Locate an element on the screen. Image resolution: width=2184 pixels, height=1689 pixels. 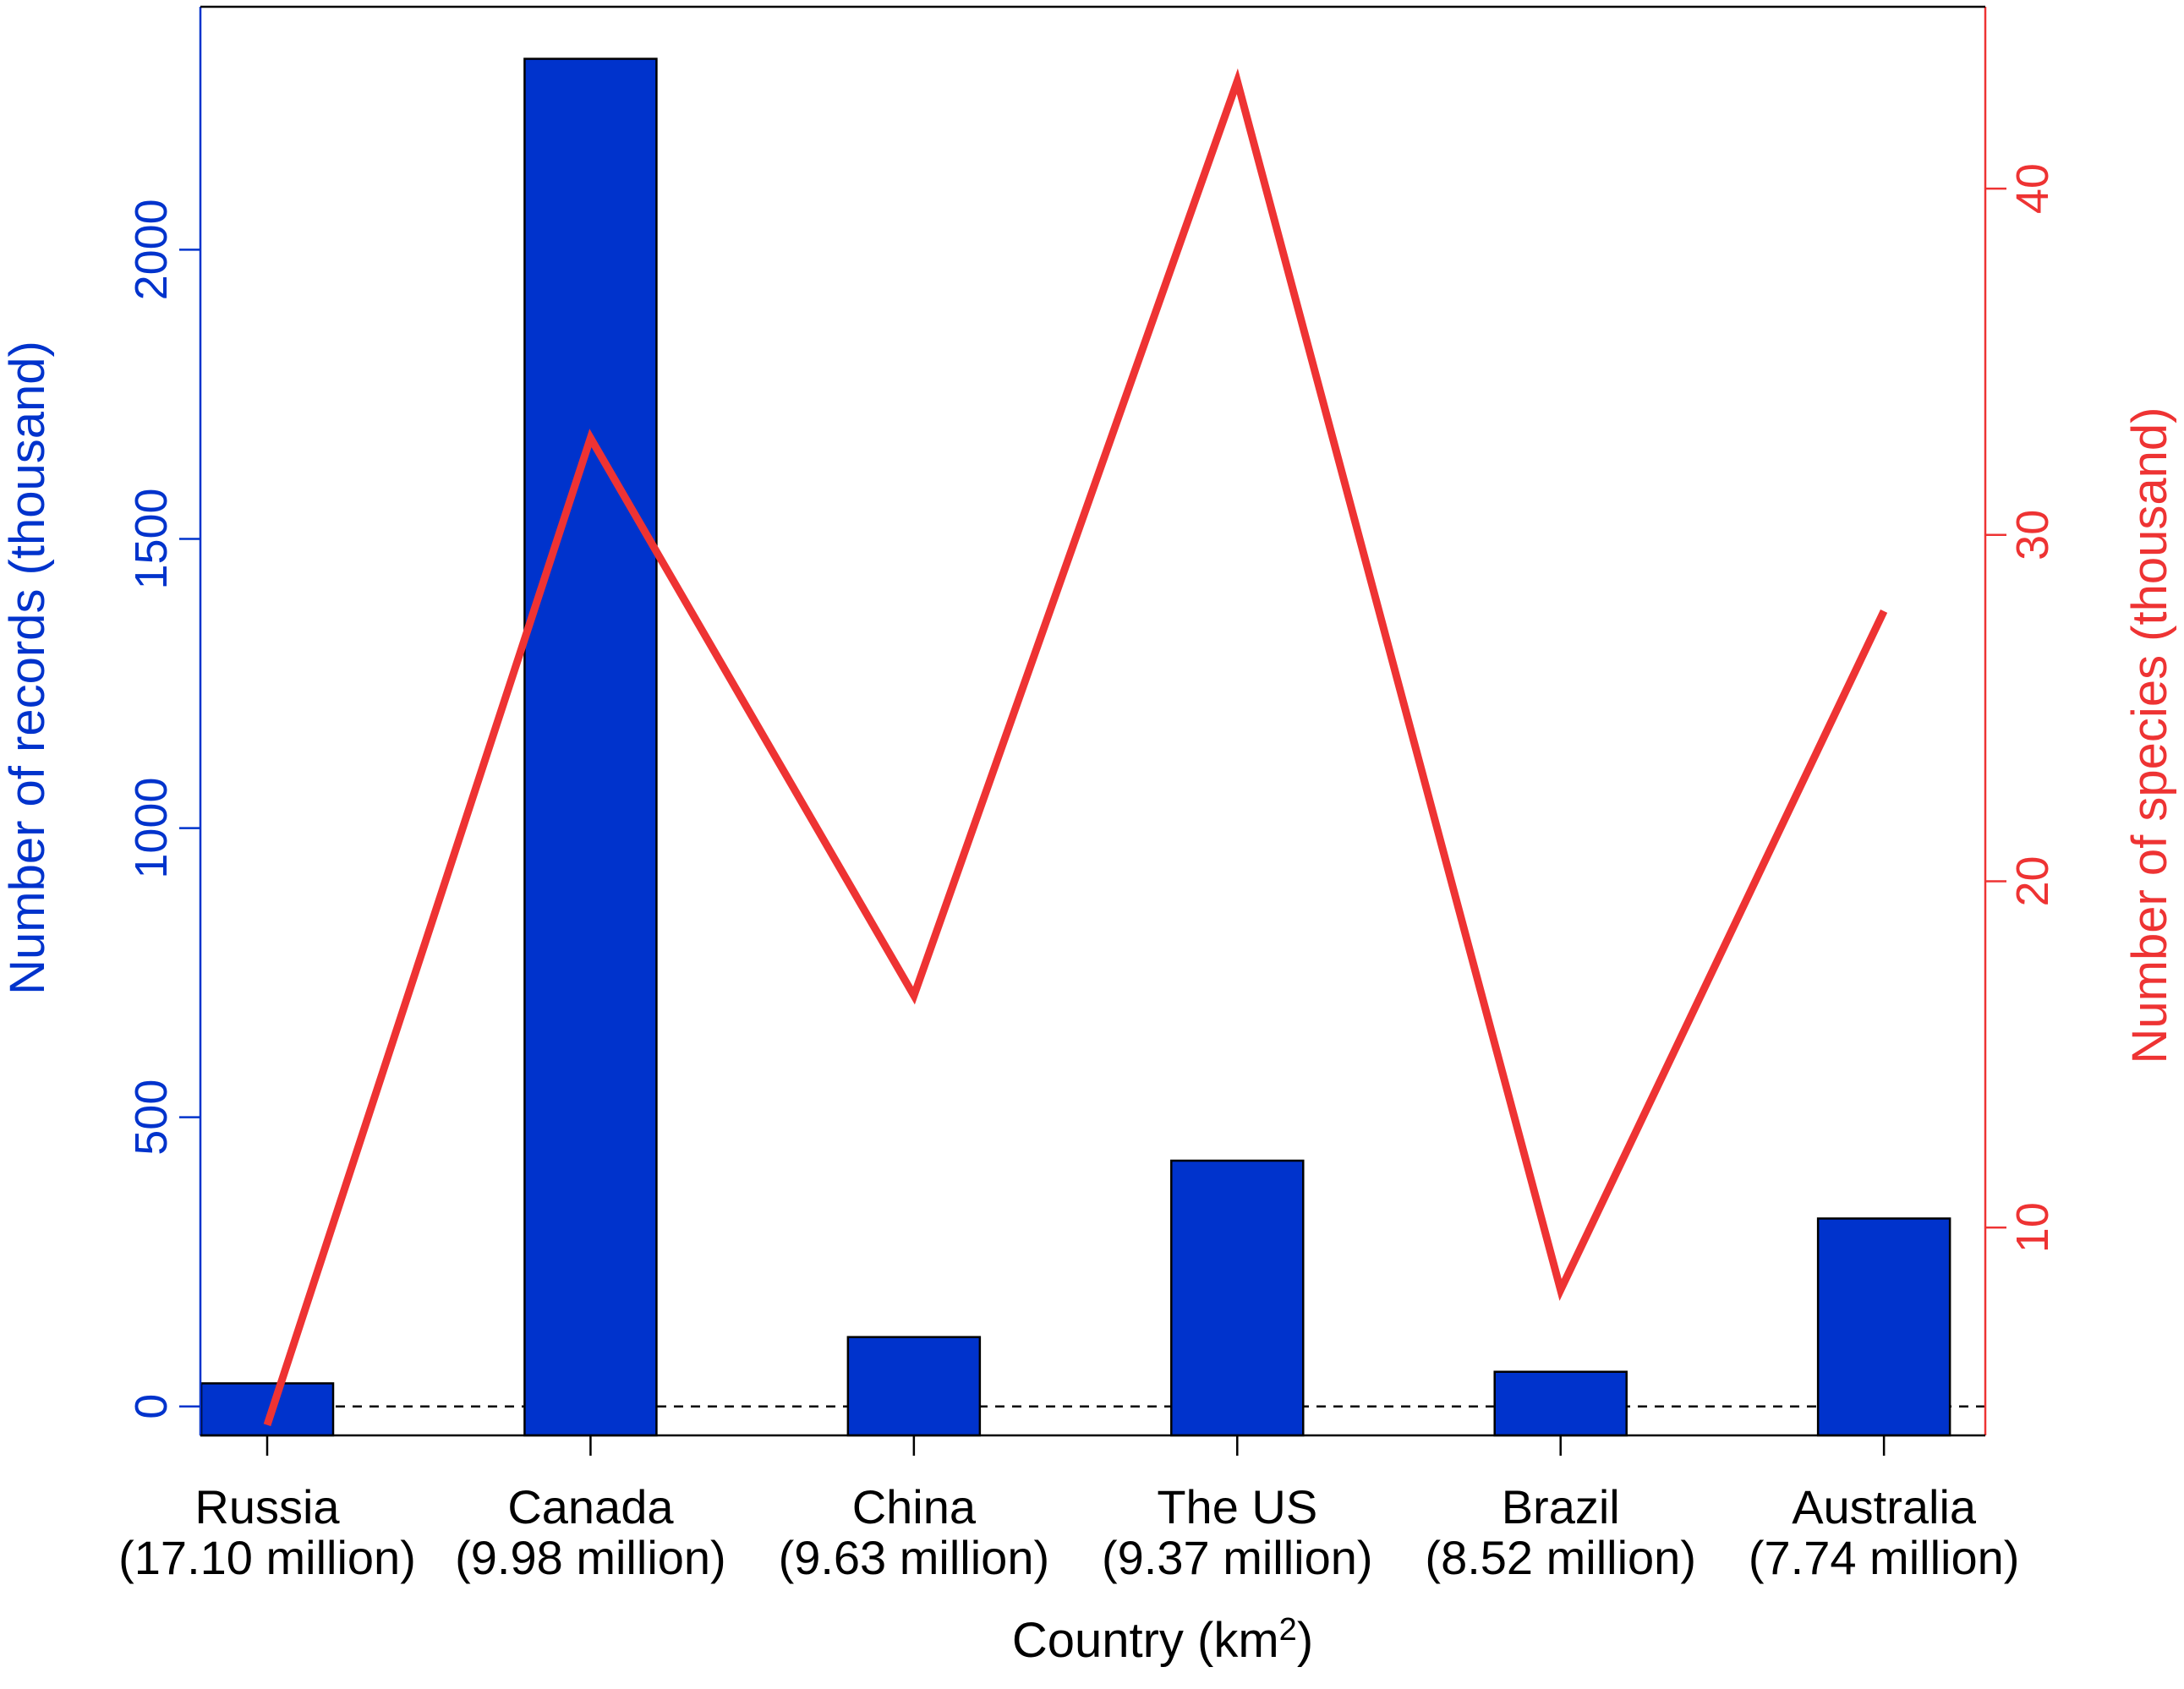
x-tick-sublabel: (8.52 million) is located at coordinates (1561, 1557).